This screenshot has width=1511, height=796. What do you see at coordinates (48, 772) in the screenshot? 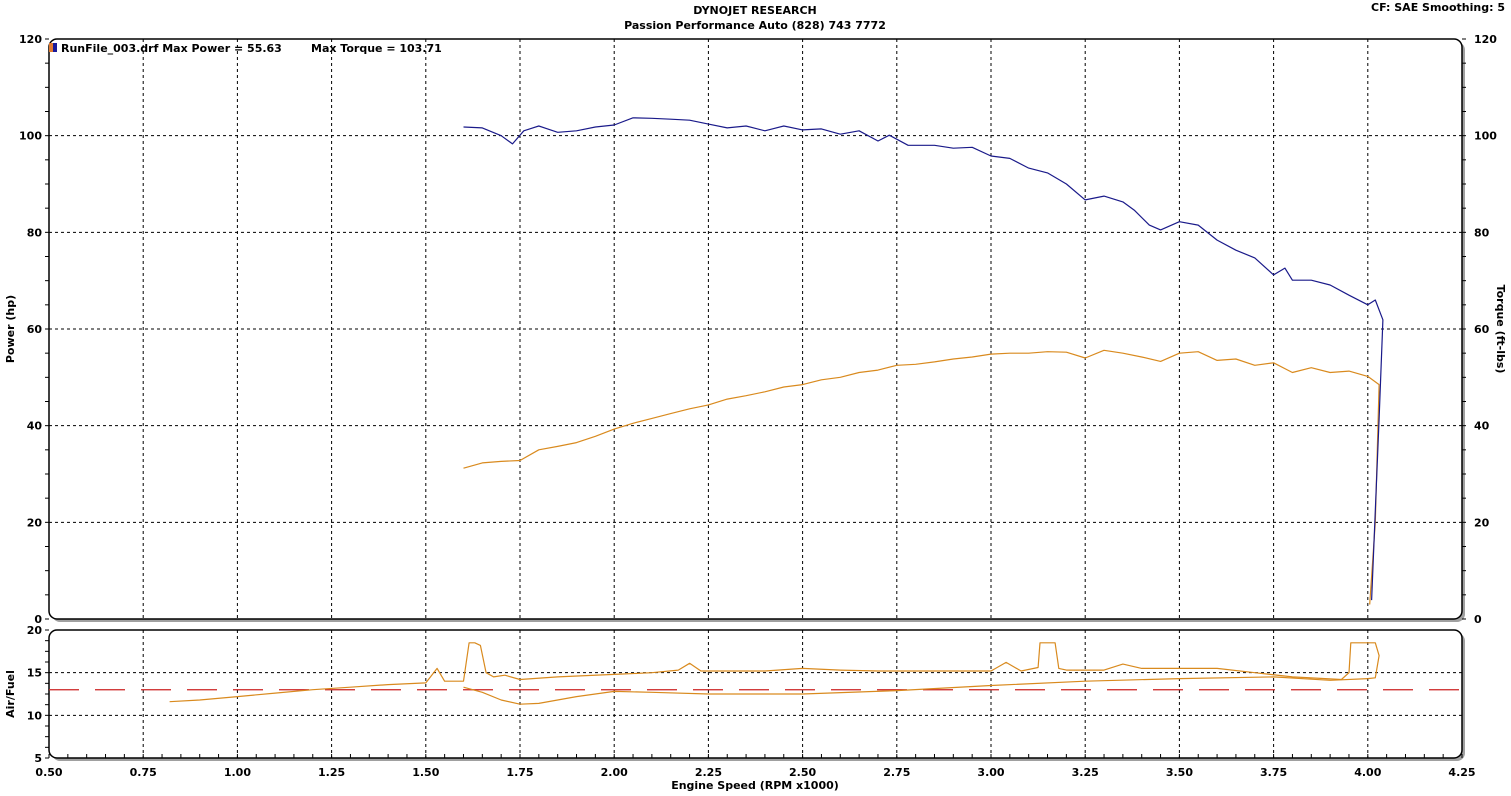
I see `x-tick-label: 0.50` at bounding box center [48, 772].